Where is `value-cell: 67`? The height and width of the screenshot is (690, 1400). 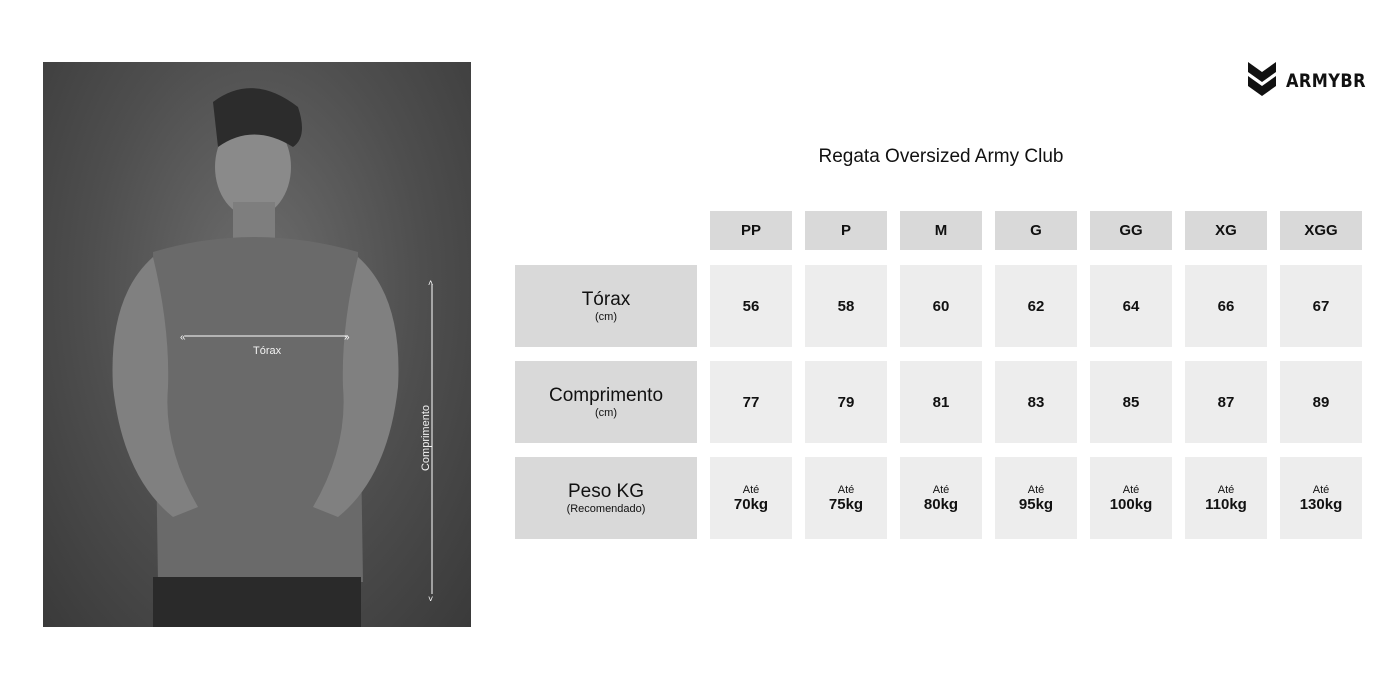
value-cell: 67 is located at coordinates (1321, 306).